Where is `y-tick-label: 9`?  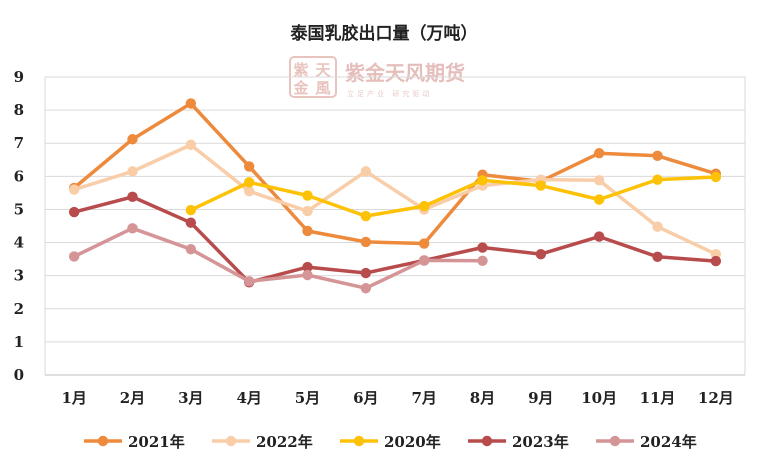 y-tick-label: 9 is located at coordinates (19, 77).